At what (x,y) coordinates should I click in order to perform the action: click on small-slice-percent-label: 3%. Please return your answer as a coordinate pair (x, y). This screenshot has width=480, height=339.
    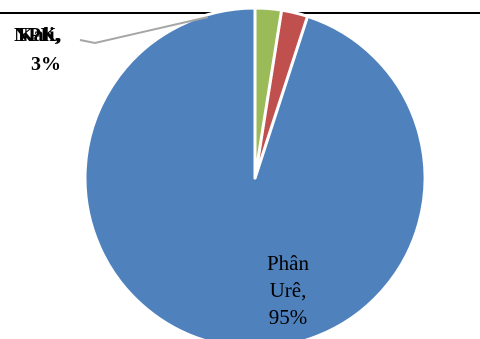
    Looking at the image, I should click on (46, 64).